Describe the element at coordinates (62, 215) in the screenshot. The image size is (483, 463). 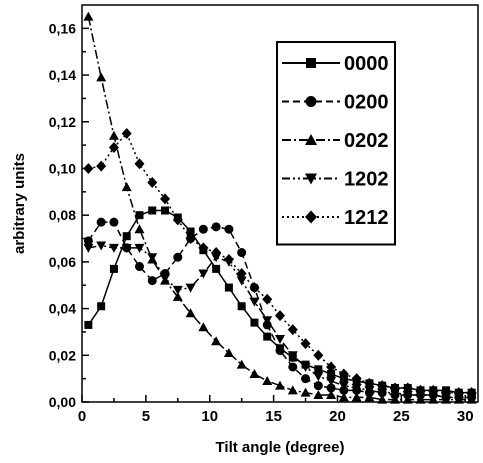
I see `y-tick-label: 0,08` at that location.